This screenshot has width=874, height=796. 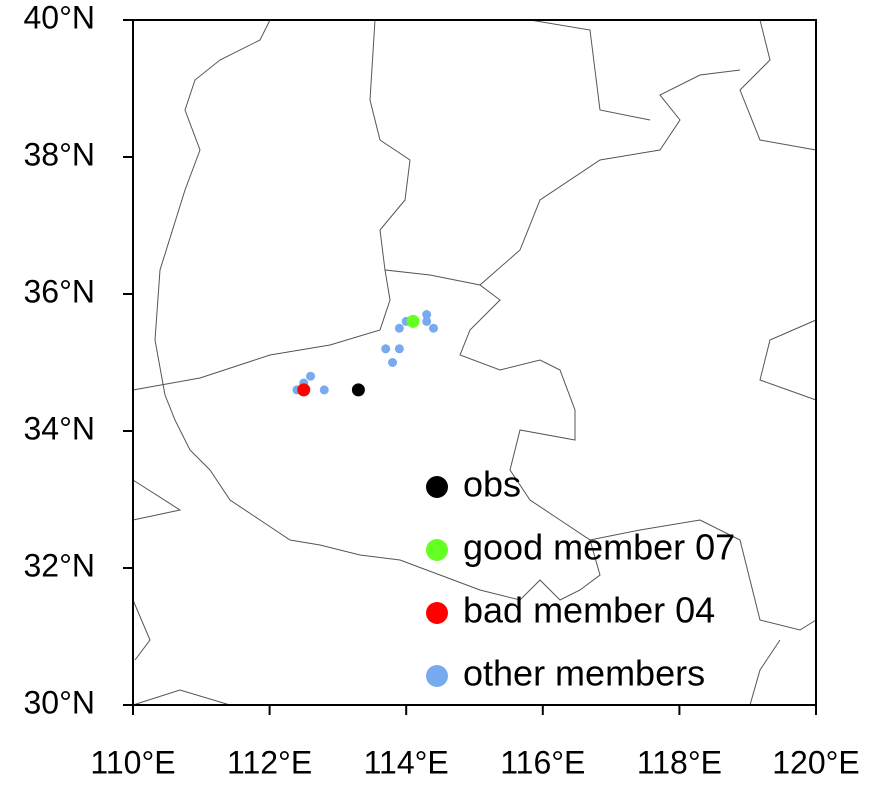 What do you see at coordinates (60, 702) in the screenshot?
I see `y-tick-label: 30°N` at bounding box center [60, 702].